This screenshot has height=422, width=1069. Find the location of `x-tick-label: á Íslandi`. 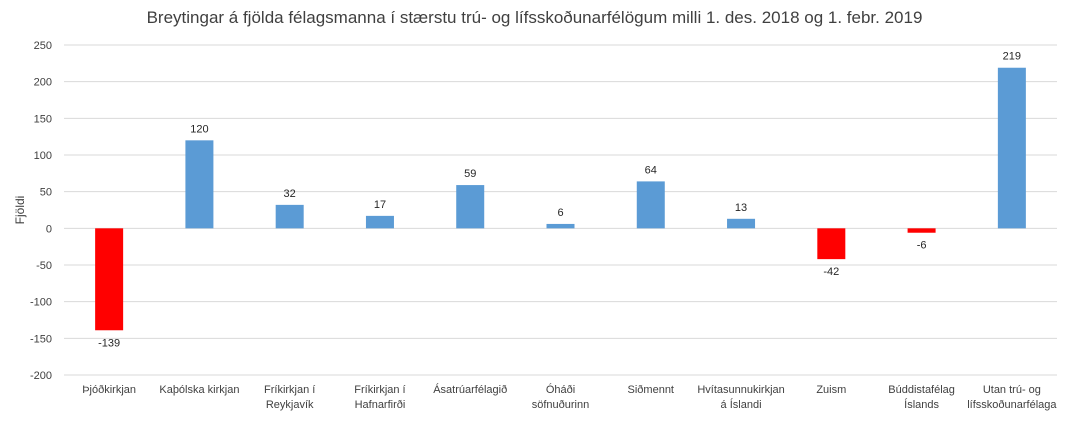

x-tick-label: á Íslandi is located at coordinates (741, 404).